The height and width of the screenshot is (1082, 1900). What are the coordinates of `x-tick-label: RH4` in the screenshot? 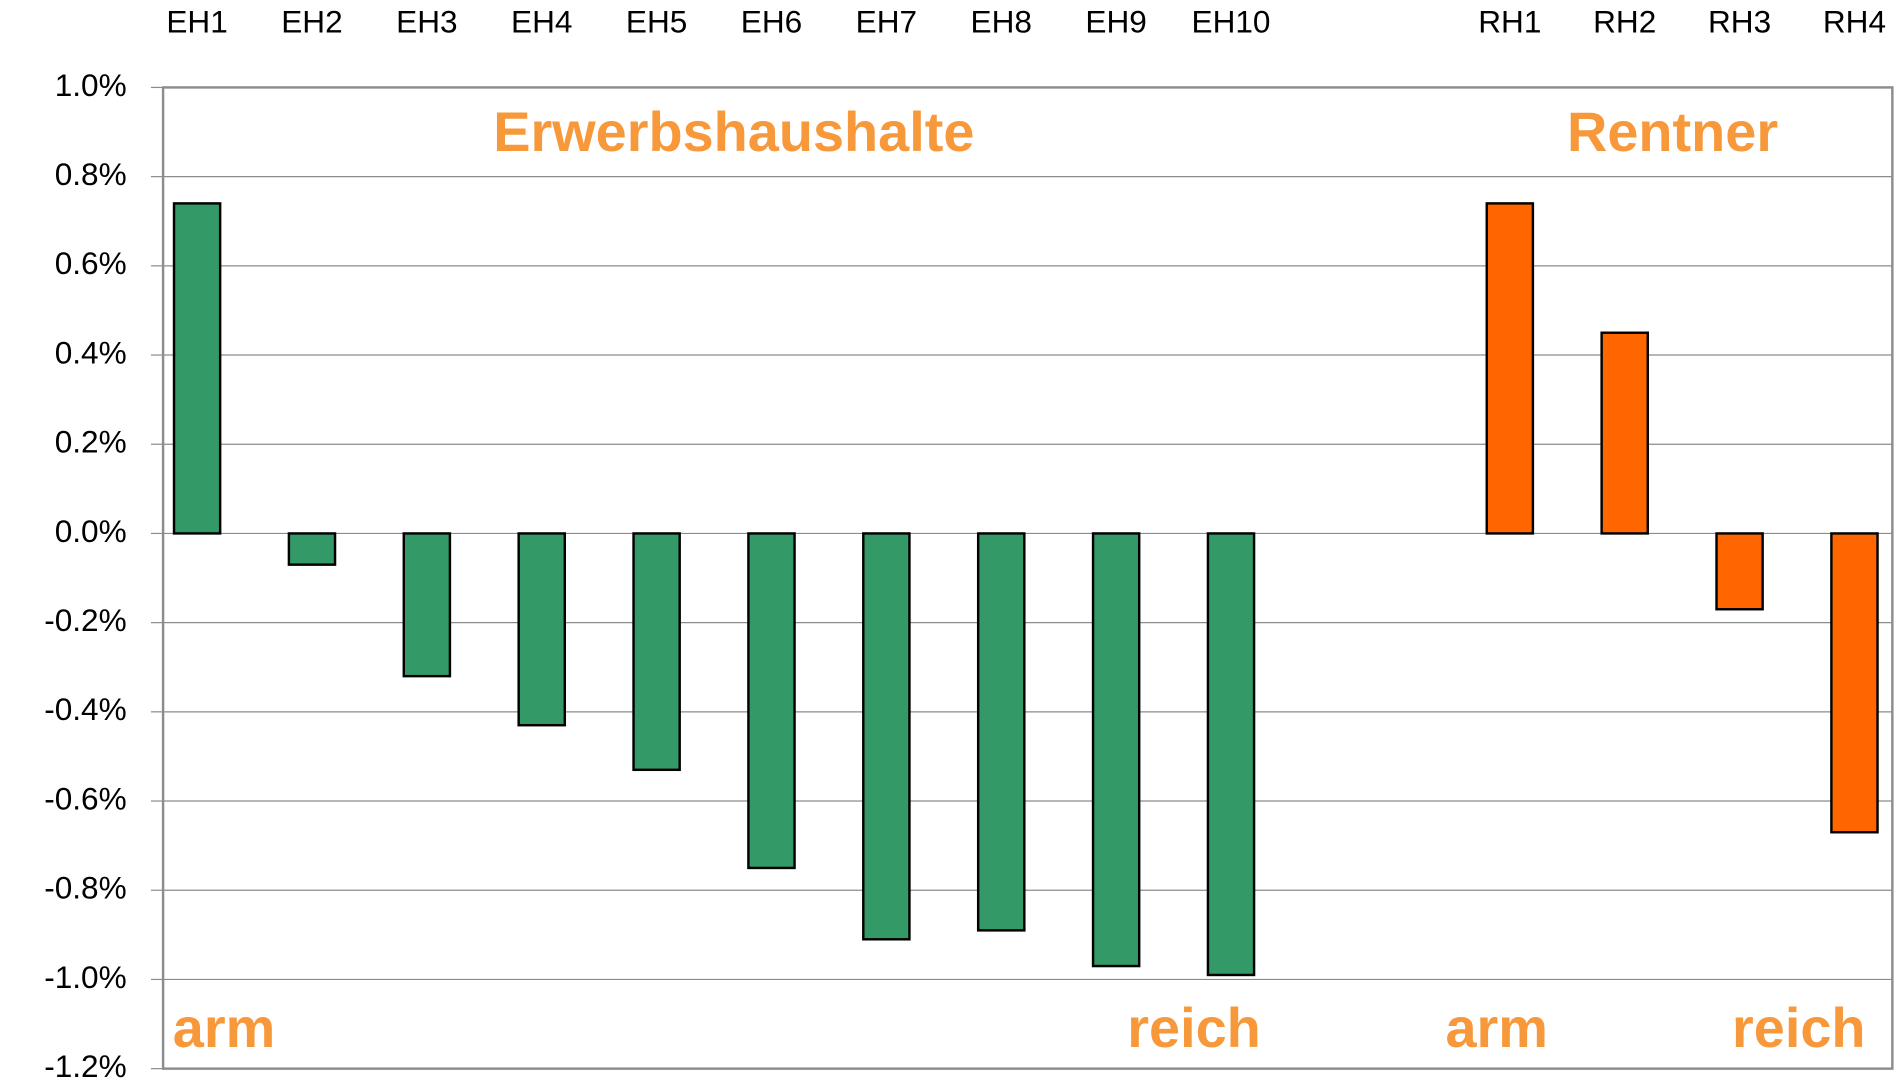 It's located at (1854, 22).